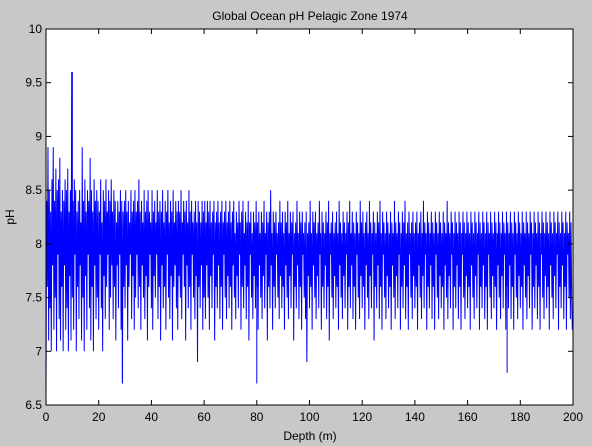 The image size is (592, 446). What do you see at coordinates (573, 417) in the screenshot?
I see `x-tick-label: 200` at bounding box center [573, 417].